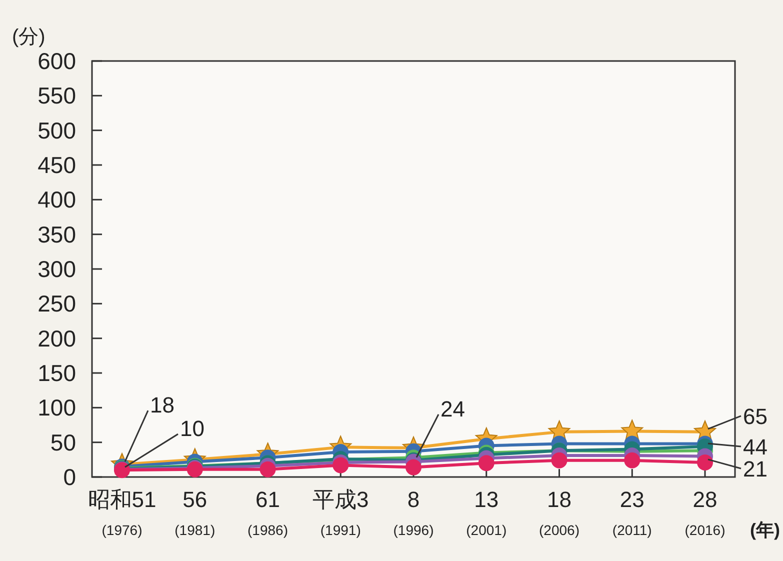 This screenshot has height=561, width=783. Describe the element at coordinates (57, 373) in the screenshot. I see `y-tick-label: 150` at that location.